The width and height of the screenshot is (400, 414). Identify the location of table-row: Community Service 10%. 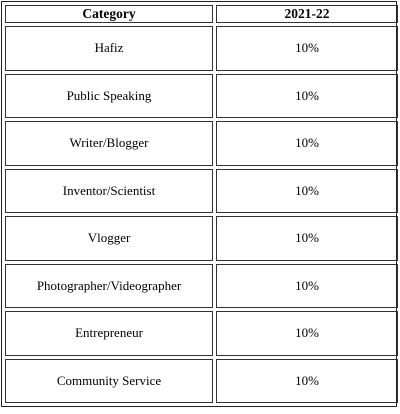
(201, 380).